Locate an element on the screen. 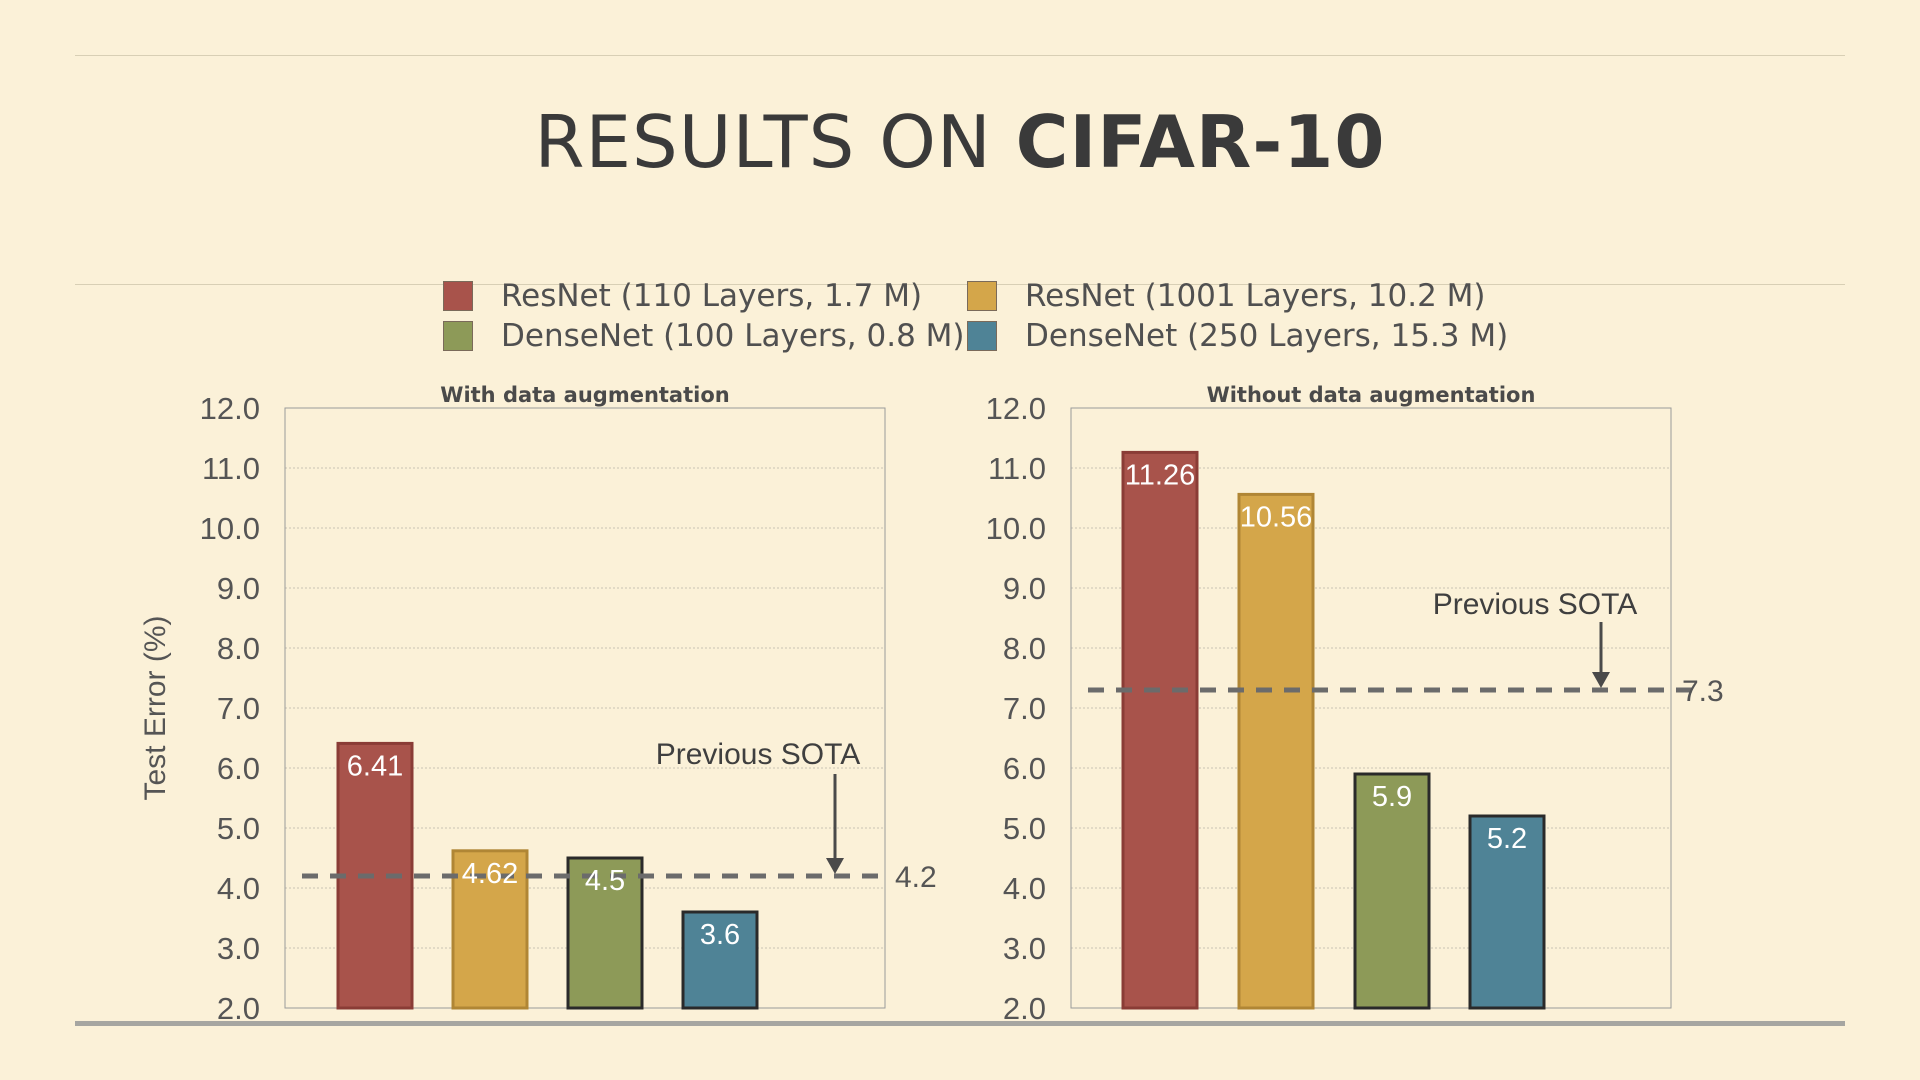 This screenshot has width=1920, height=1080. reference-value-label: 4.2 is located at coordinates (916, 877).